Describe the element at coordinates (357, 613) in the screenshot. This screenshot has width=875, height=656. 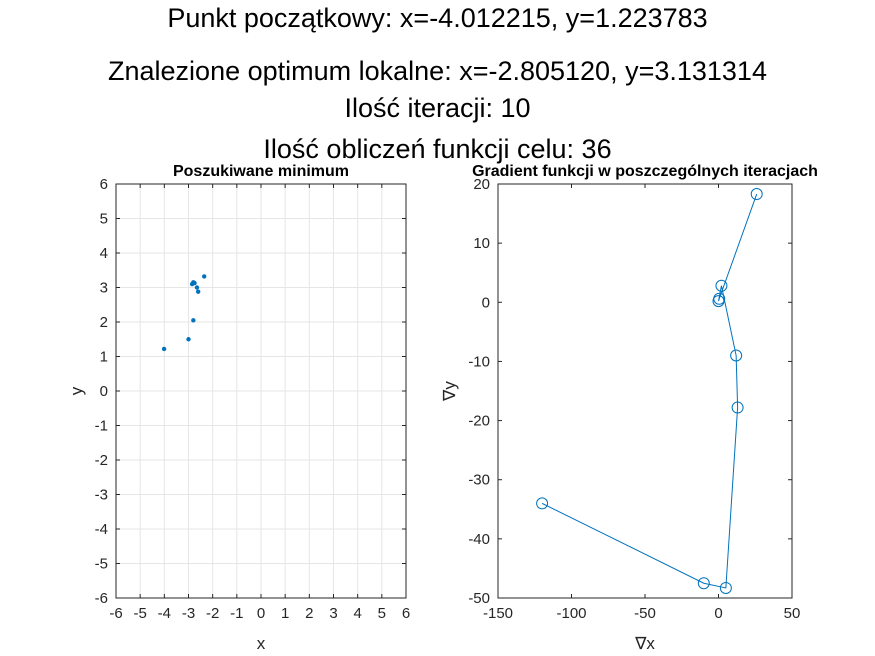
I see `x-tick-label: 4` at that location.